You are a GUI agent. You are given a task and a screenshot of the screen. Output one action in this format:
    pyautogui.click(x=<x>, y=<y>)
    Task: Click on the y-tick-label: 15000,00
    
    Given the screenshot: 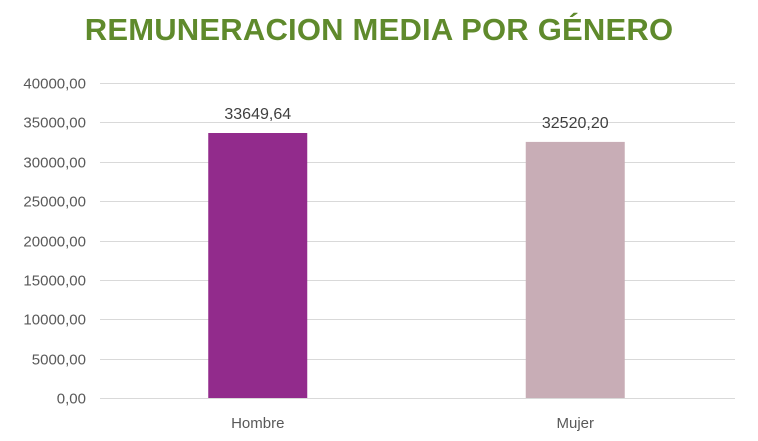 What is the action you would take?
    pyautogui.click(x=54, y=281)
    